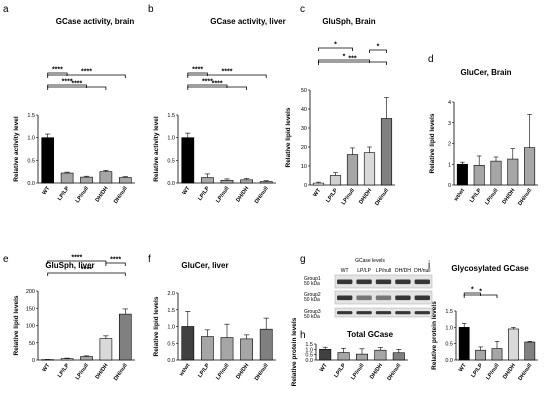 The height and width of the screenshot is (406, 550). Describe the element at coordinates (459, 196) in the screenshot. I see `category-label: wt/wt` at that location.